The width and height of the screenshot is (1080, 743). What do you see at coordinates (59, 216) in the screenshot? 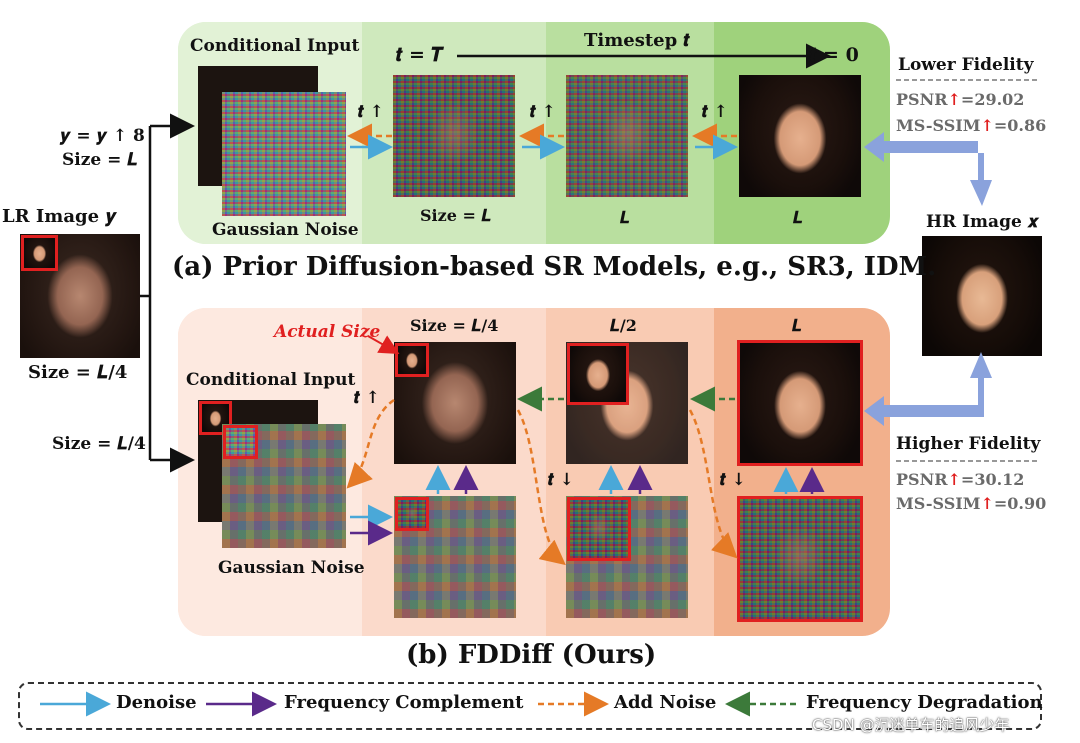
I see `lr-image-label: LR Image 𝒚` at bounding box center [59, 216].